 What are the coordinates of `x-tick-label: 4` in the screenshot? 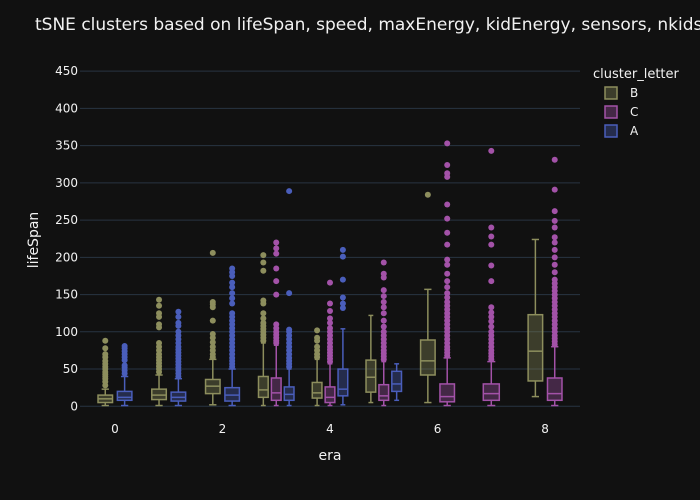 It's located at (330, 429).